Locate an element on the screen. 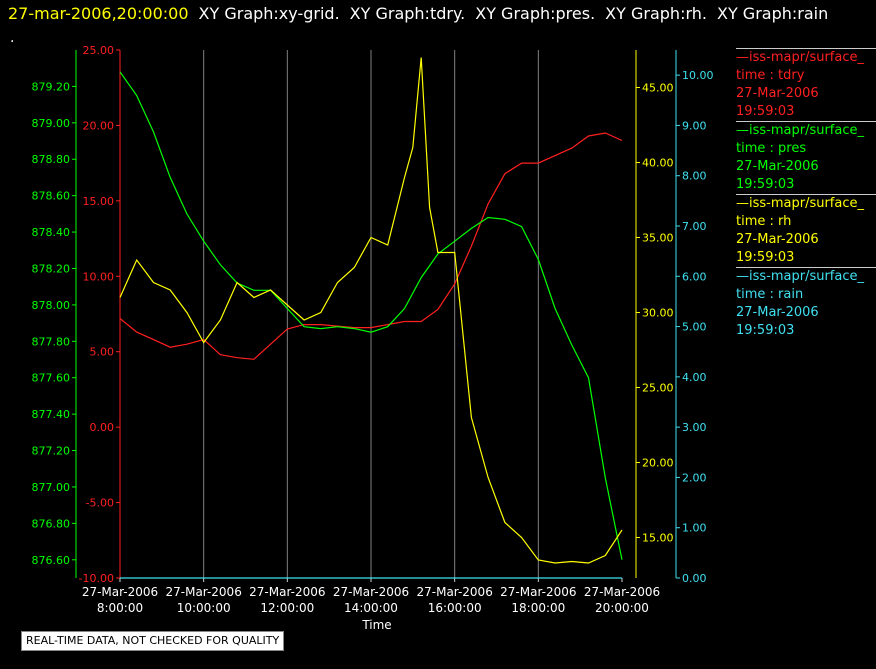 This screenshot has height=669, width=876. tdry-tick-label: -10.00 is located at coordinates (96, 578).